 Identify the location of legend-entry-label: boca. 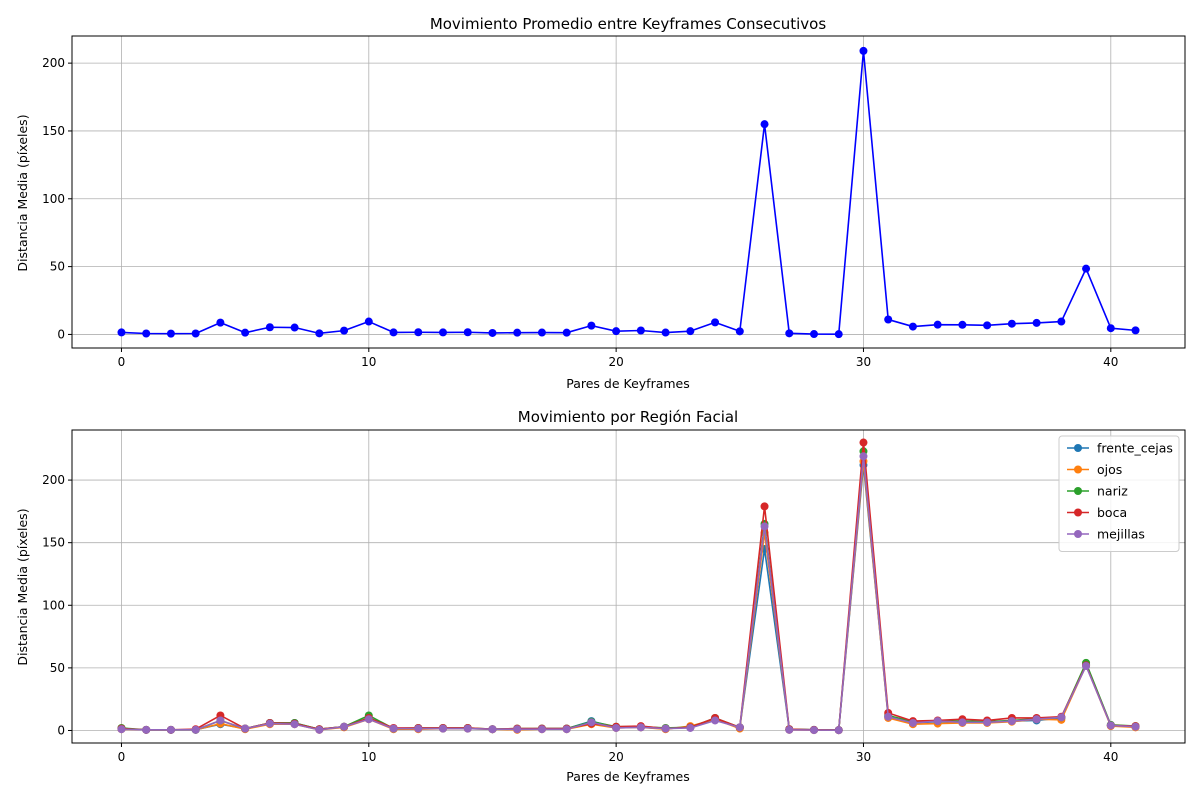
(1112, 512).